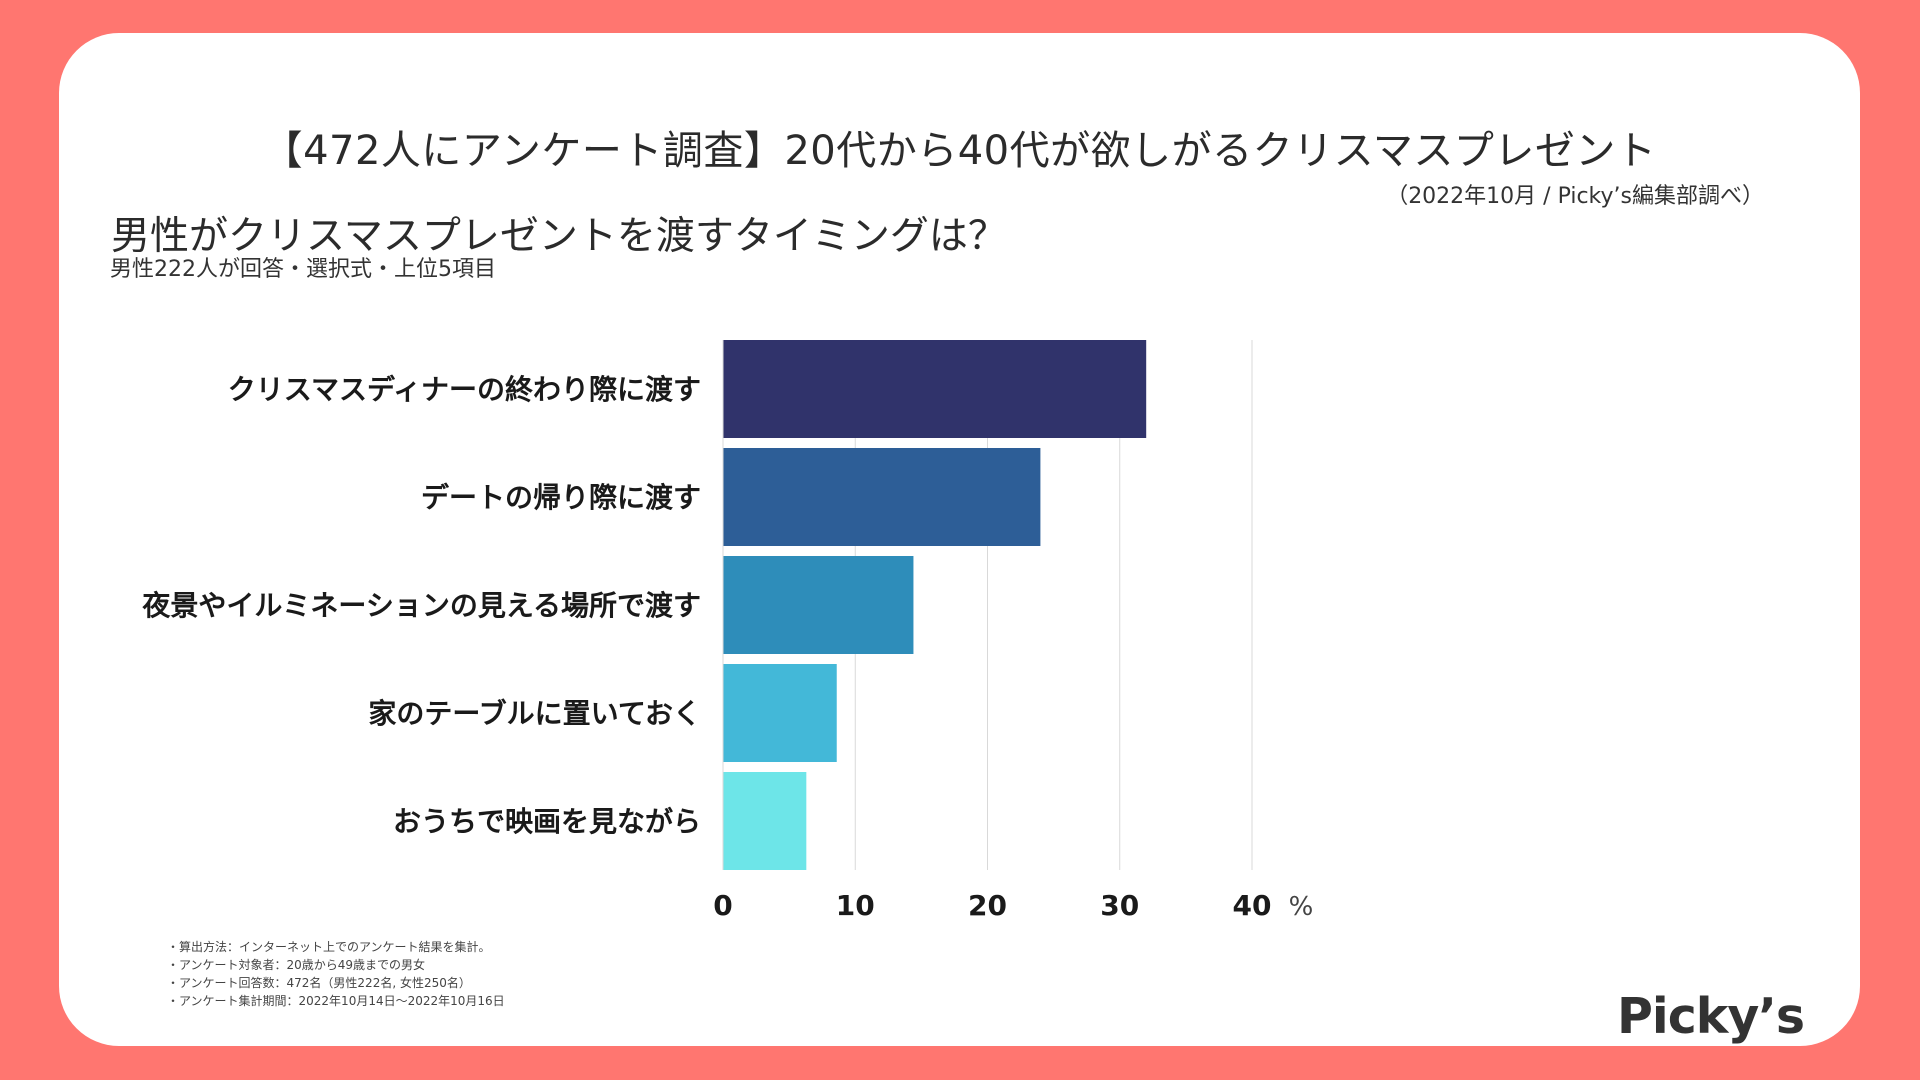 The width and height of the screenshot is (1920, 1080). Describe the element at coordinates (1711, 1016) in the screenshot. I see `pickys-logo: Picky’s` at that location.